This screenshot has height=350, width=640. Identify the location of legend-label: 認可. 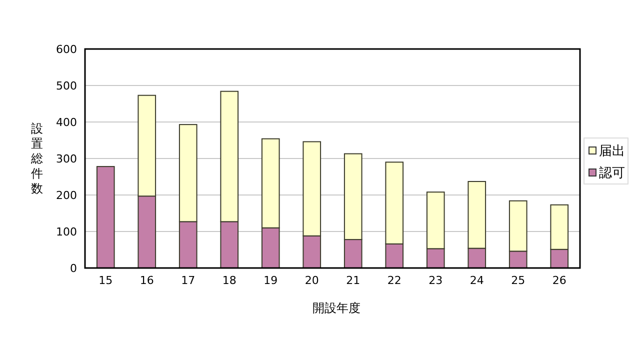
(612, 173).